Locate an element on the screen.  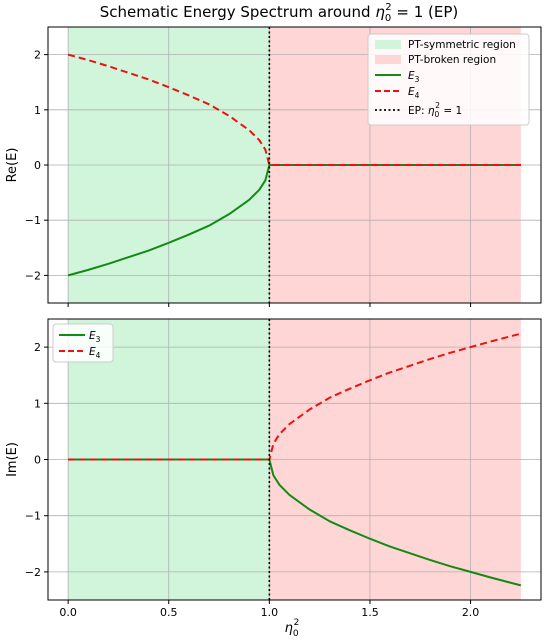
y-axis-label: Im(E) is located at coordinates (12, 459).